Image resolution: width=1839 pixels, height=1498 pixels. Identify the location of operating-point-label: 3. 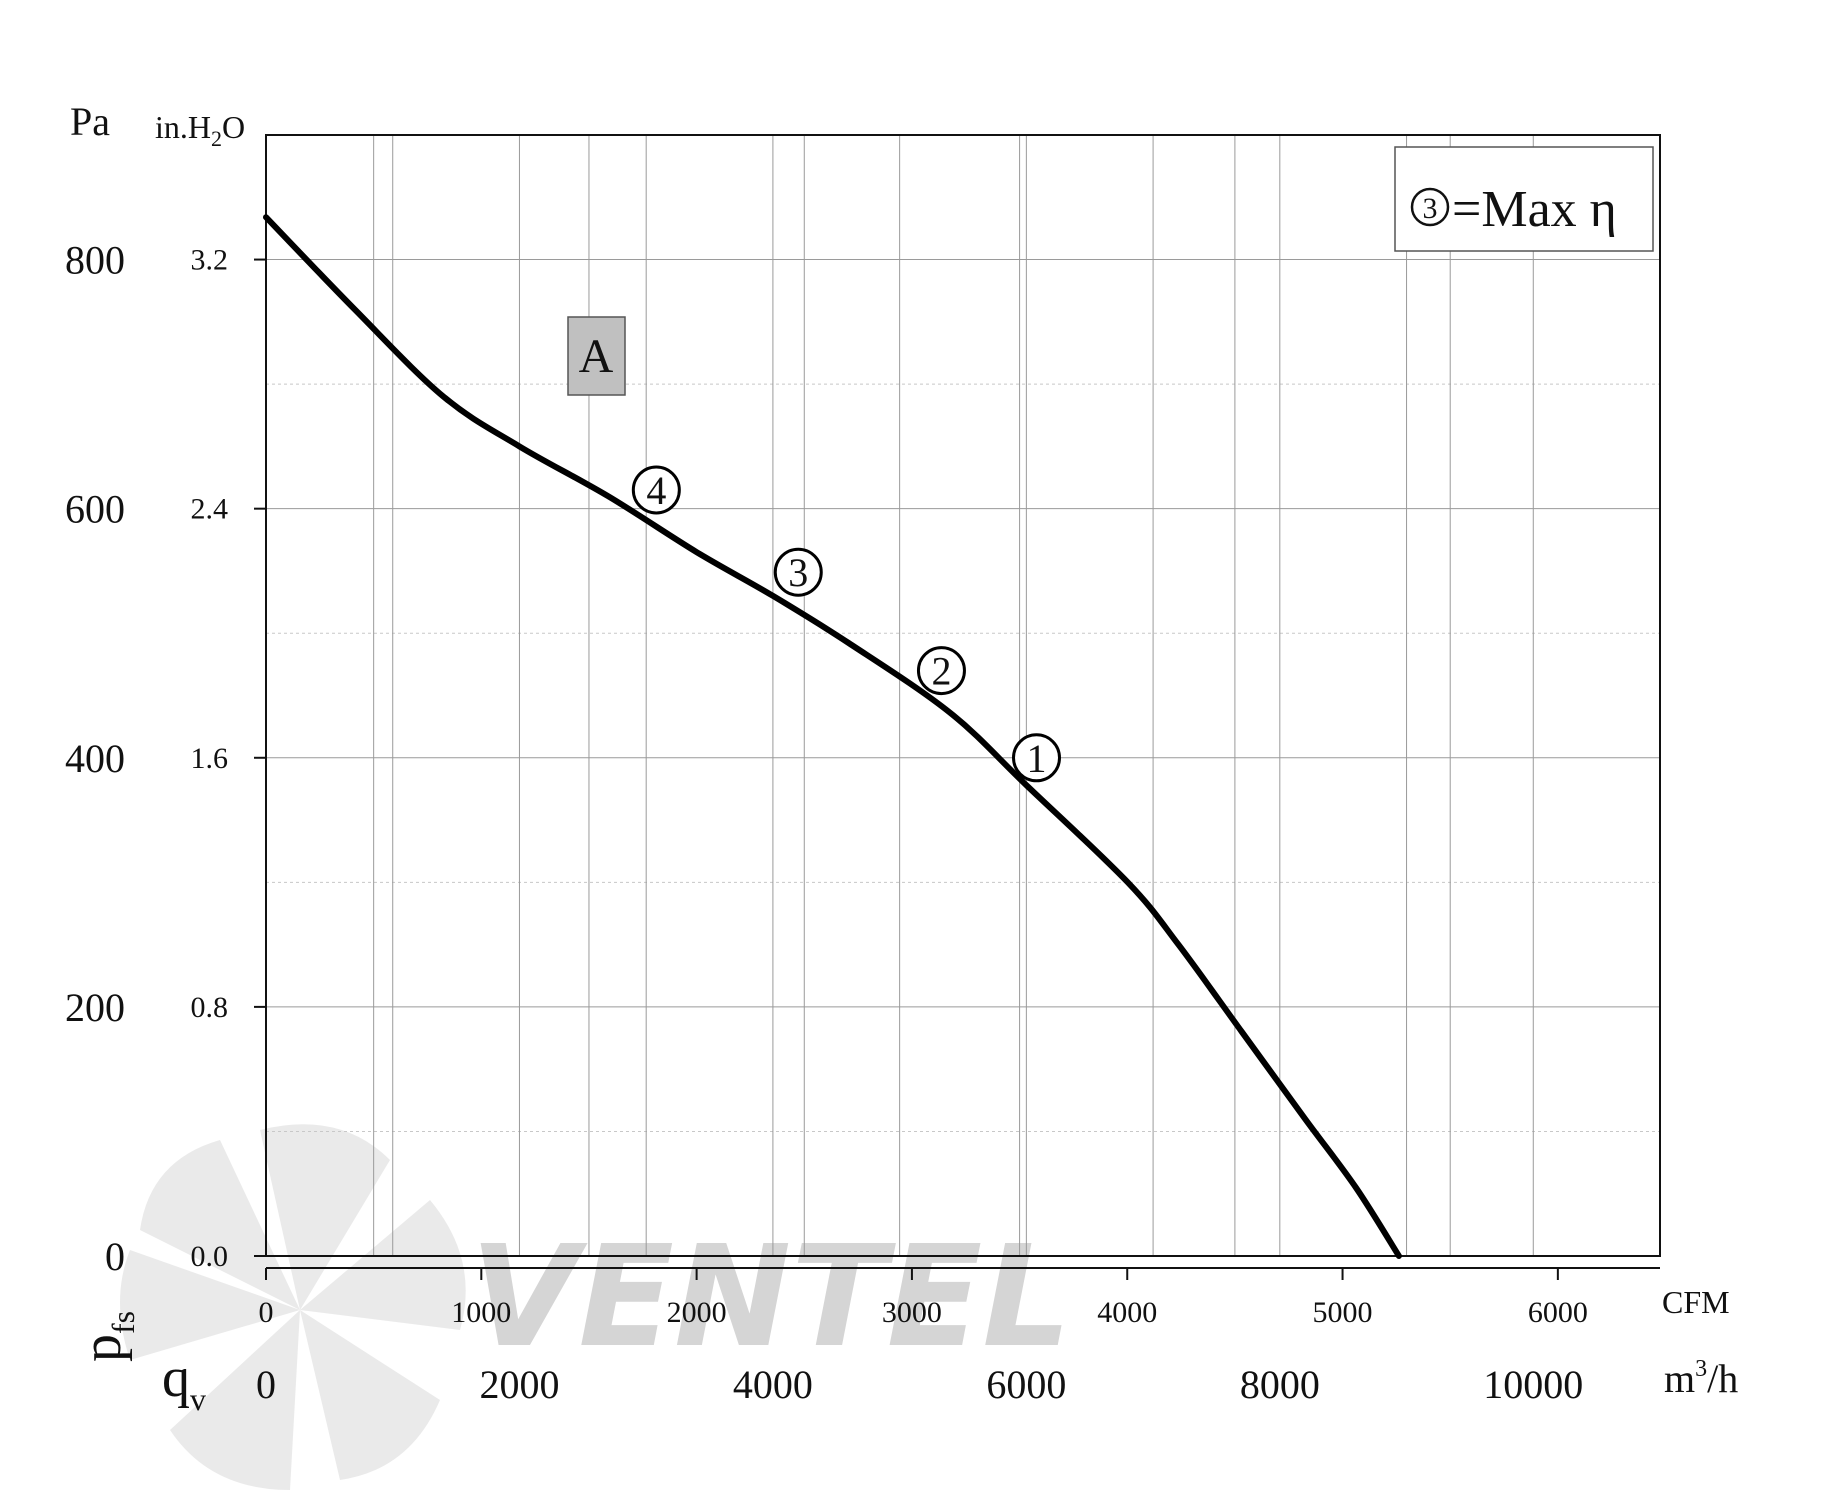
(798, 572).